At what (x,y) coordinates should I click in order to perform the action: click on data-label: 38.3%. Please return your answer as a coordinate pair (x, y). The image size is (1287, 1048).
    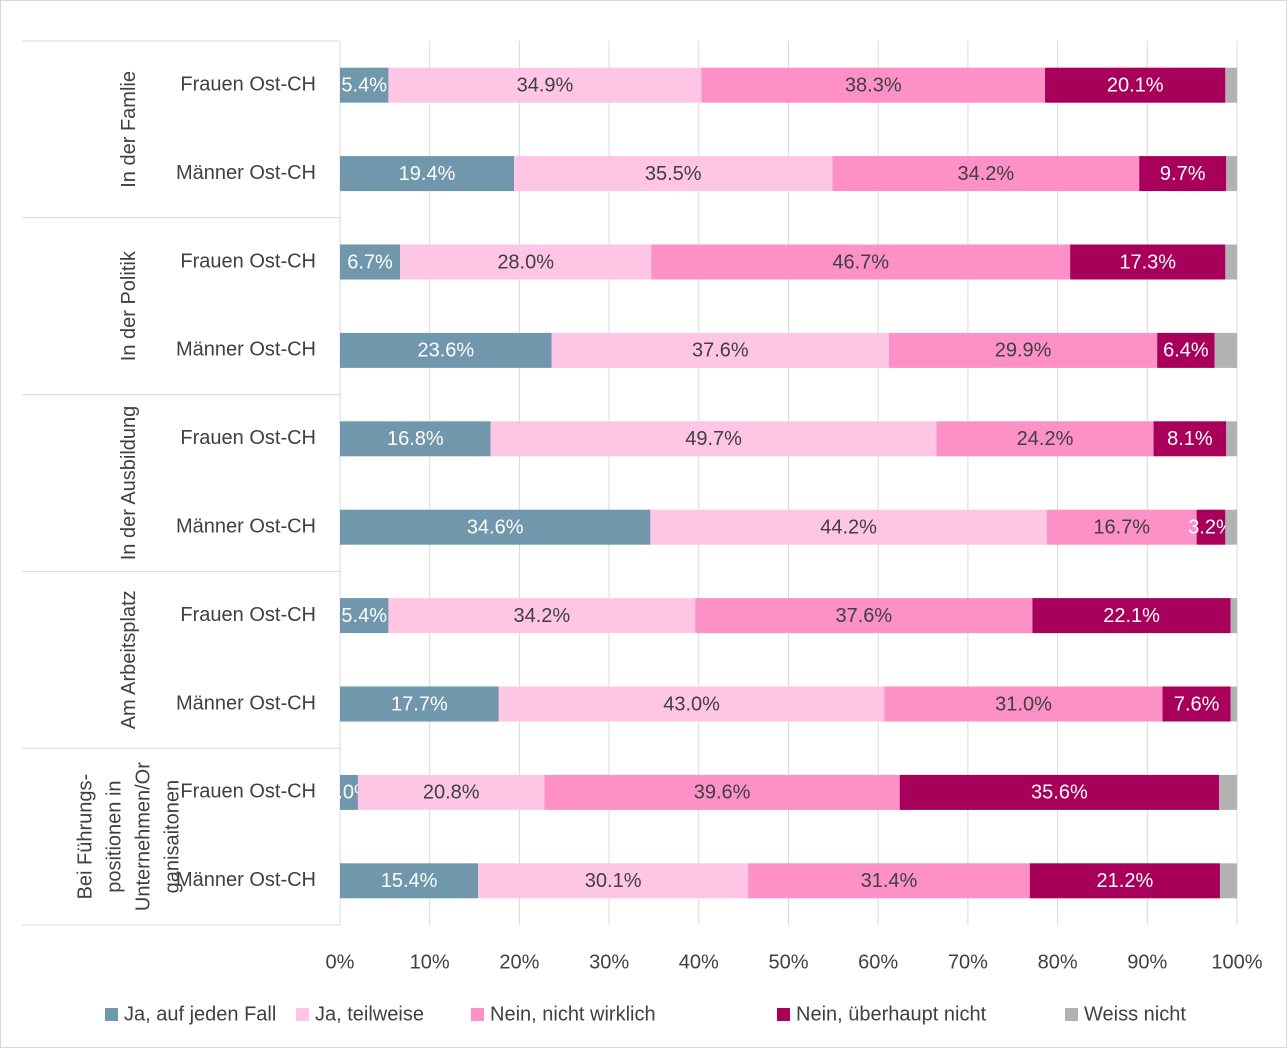
    Looking at the image, I should click on (873, 85).